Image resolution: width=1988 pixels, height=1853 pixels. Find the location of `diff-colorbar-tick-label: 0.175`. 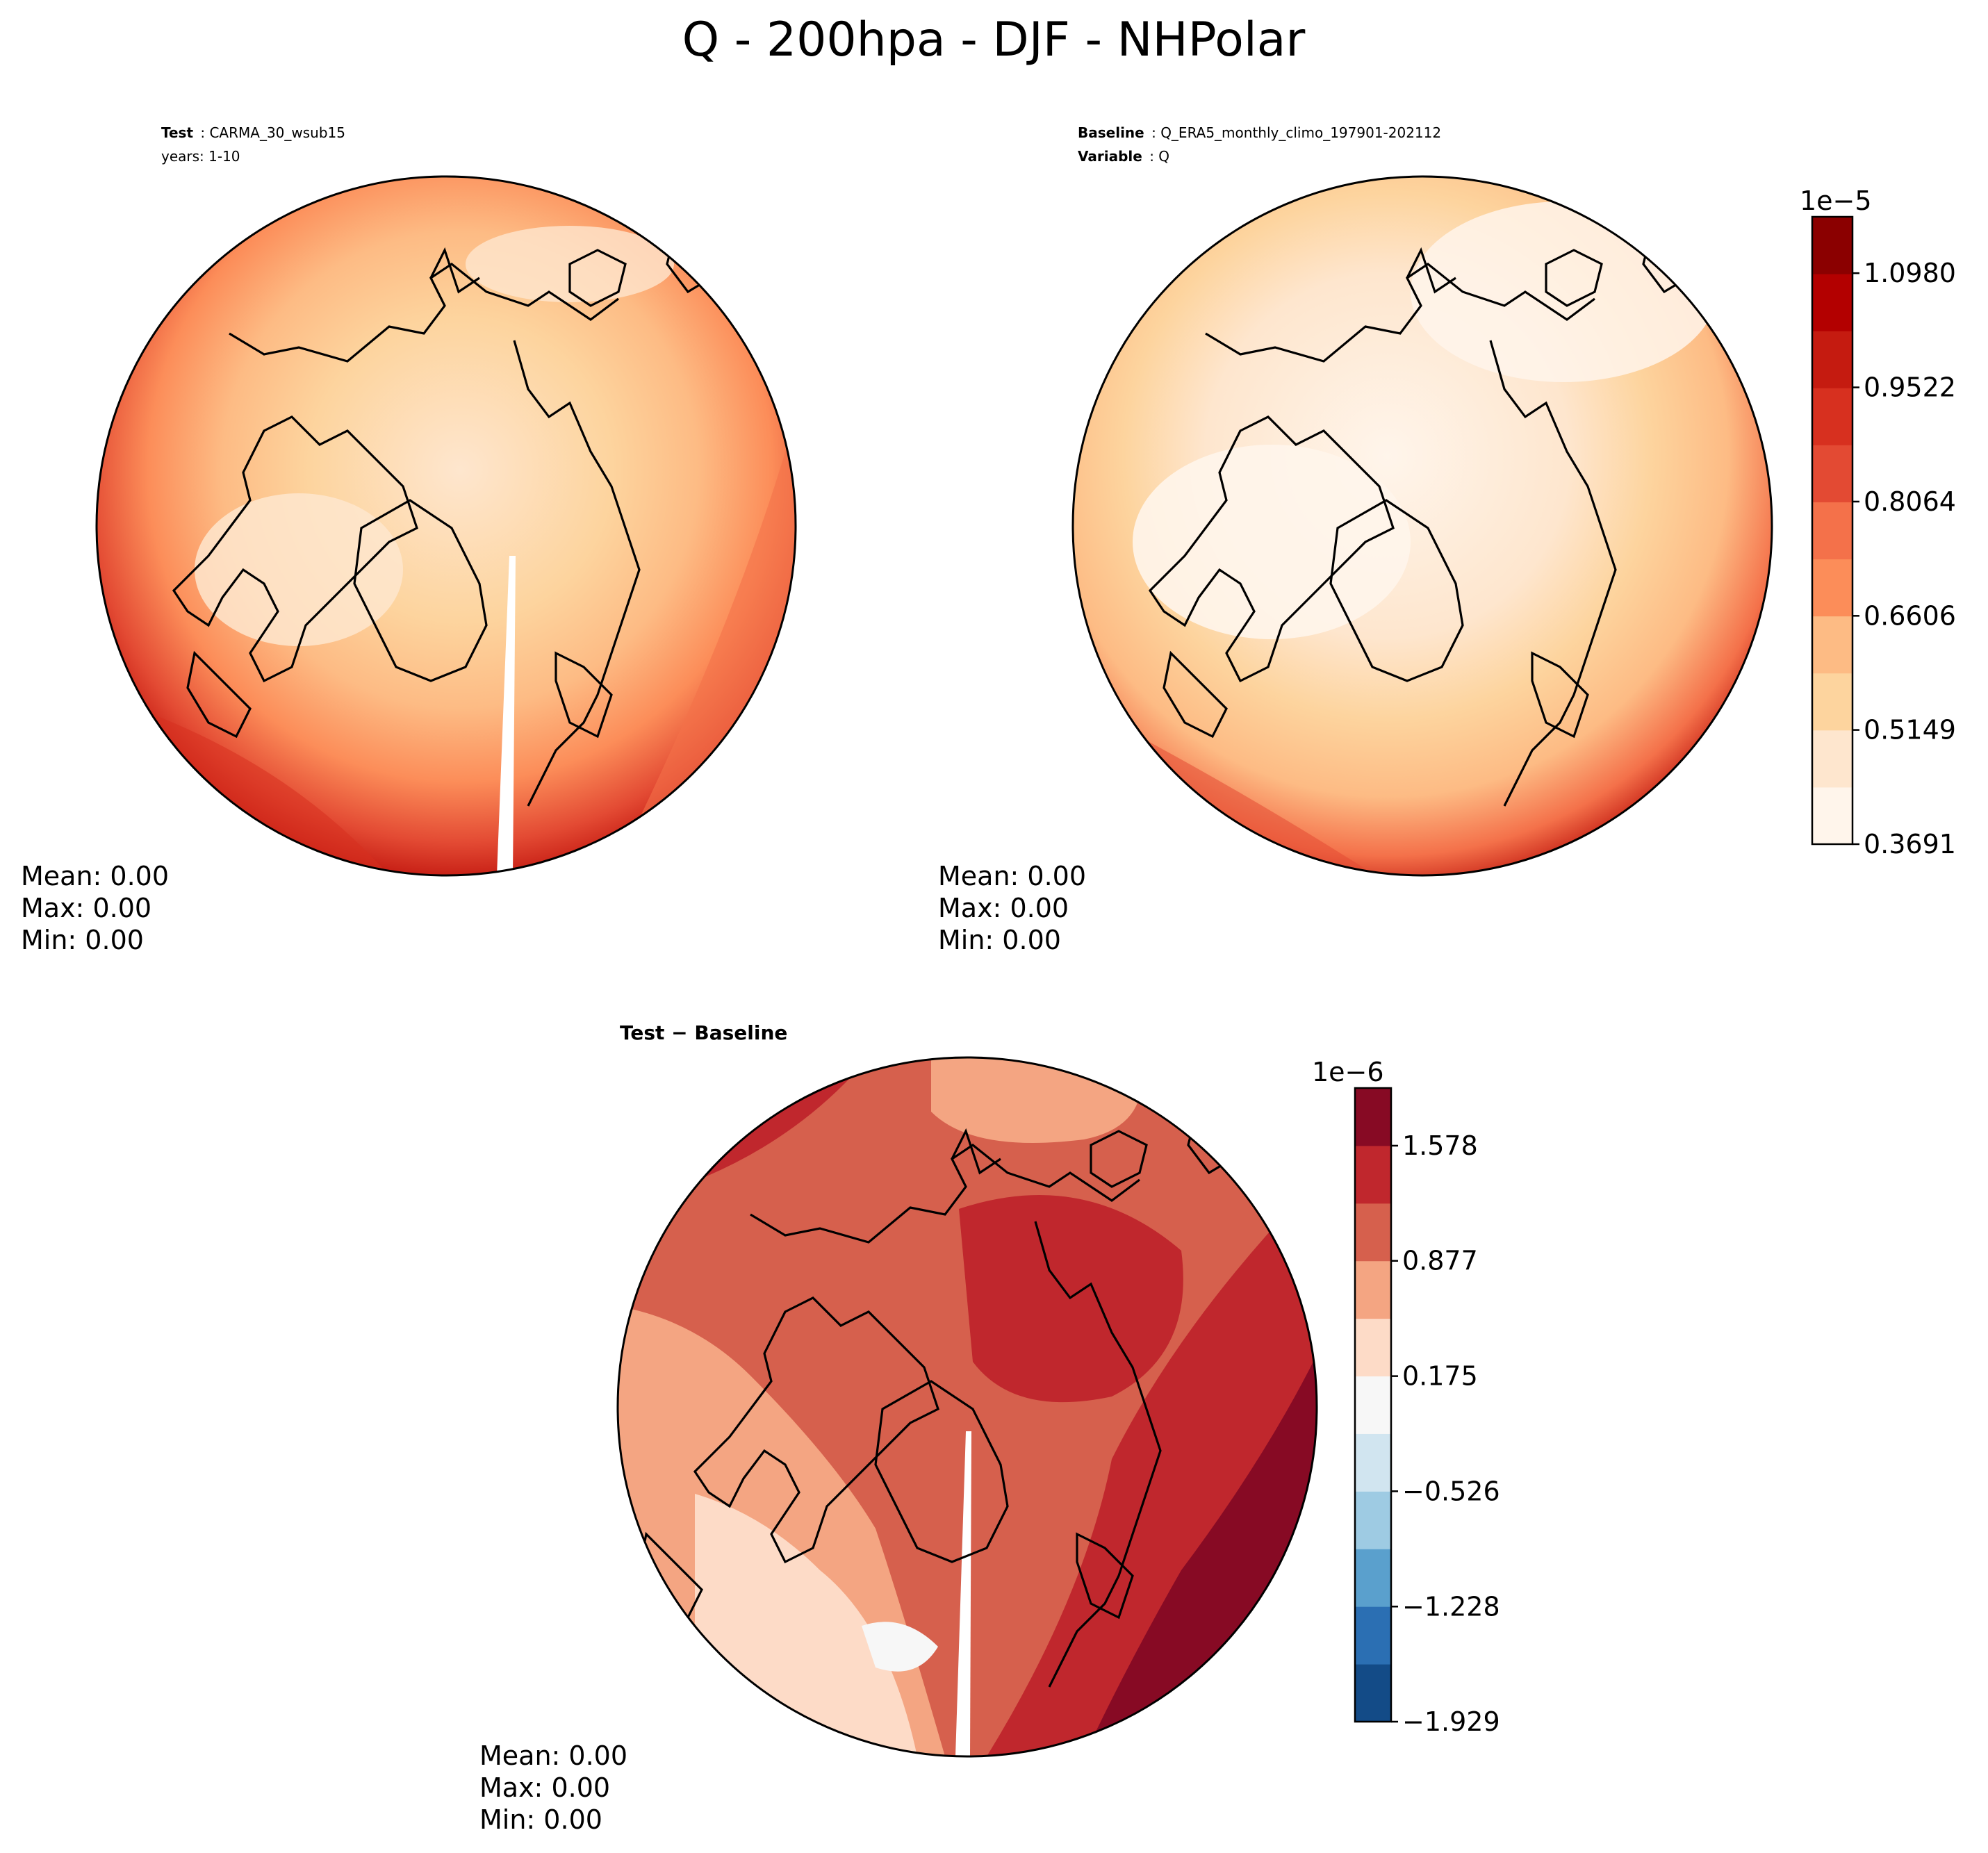

diff-colorbar-tick-label: 0.175 is located at coordinates (1440, 1376).